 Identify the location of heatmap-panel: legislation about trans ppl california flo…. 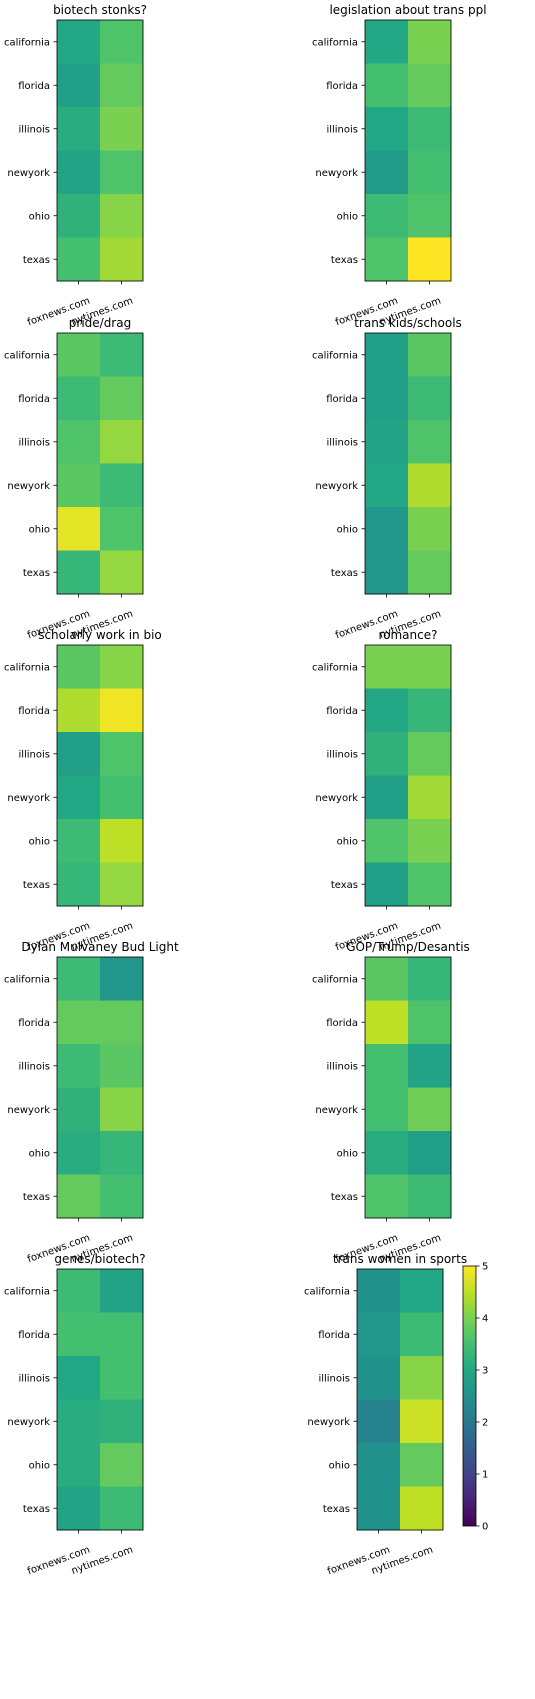
(399, 165).